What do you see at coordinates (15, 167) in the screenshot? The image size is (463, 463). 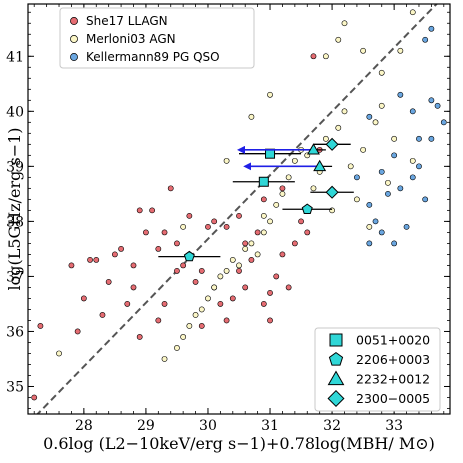 I see `y-tick-label: 39` at bounding box center [15, 167].